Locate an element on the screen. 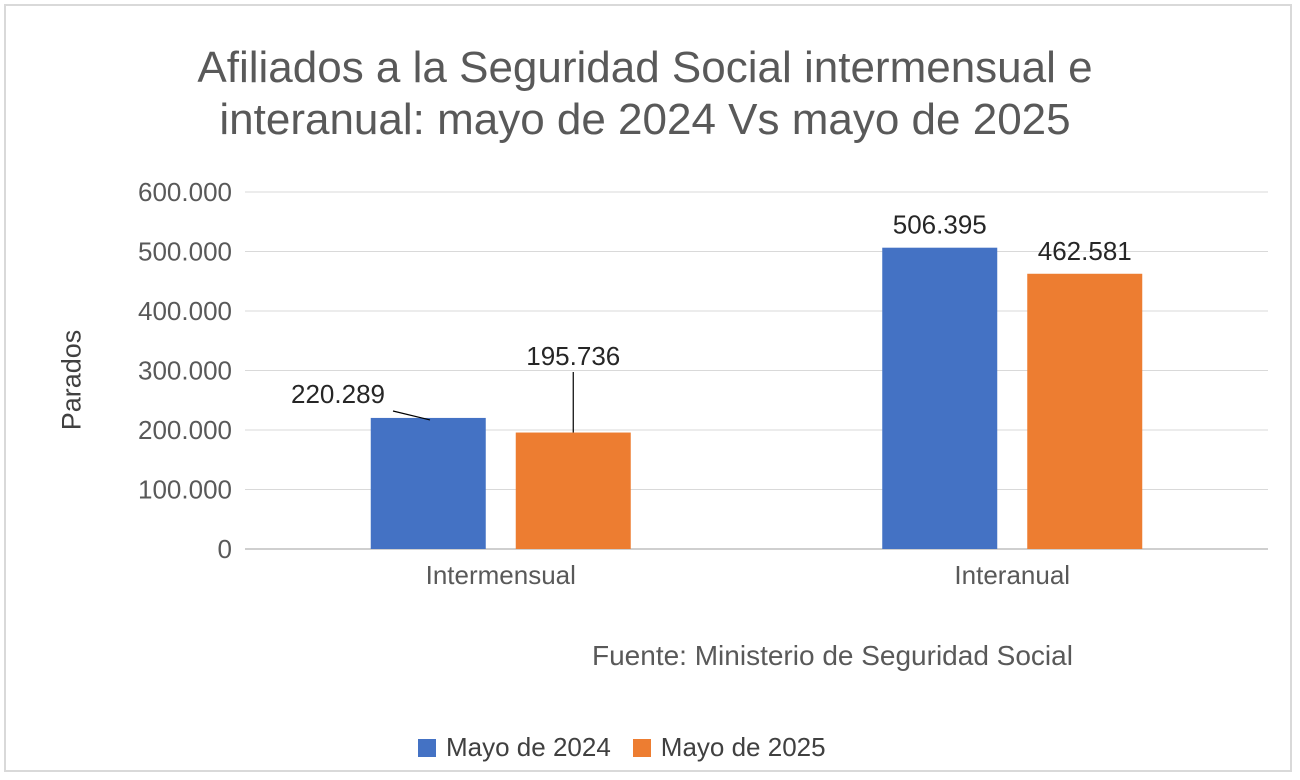 This screenshot has width=1300, height=780. data-label: 195.736 is located at coordinates (573, 356).